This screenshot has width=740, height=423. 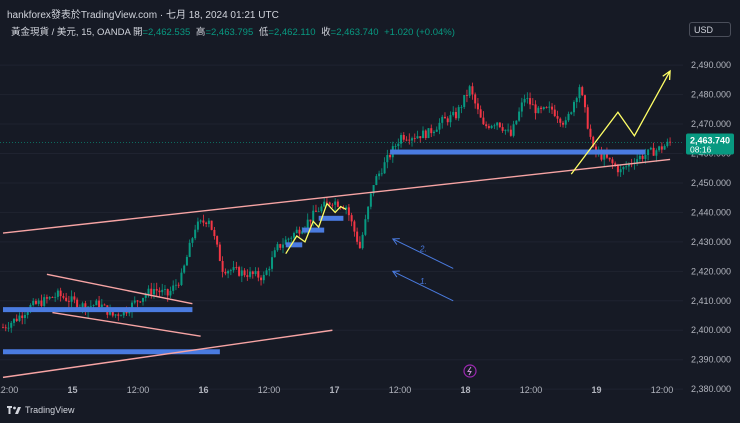 I want to click on time-tick-label: 16, so click(x=203, y=390).